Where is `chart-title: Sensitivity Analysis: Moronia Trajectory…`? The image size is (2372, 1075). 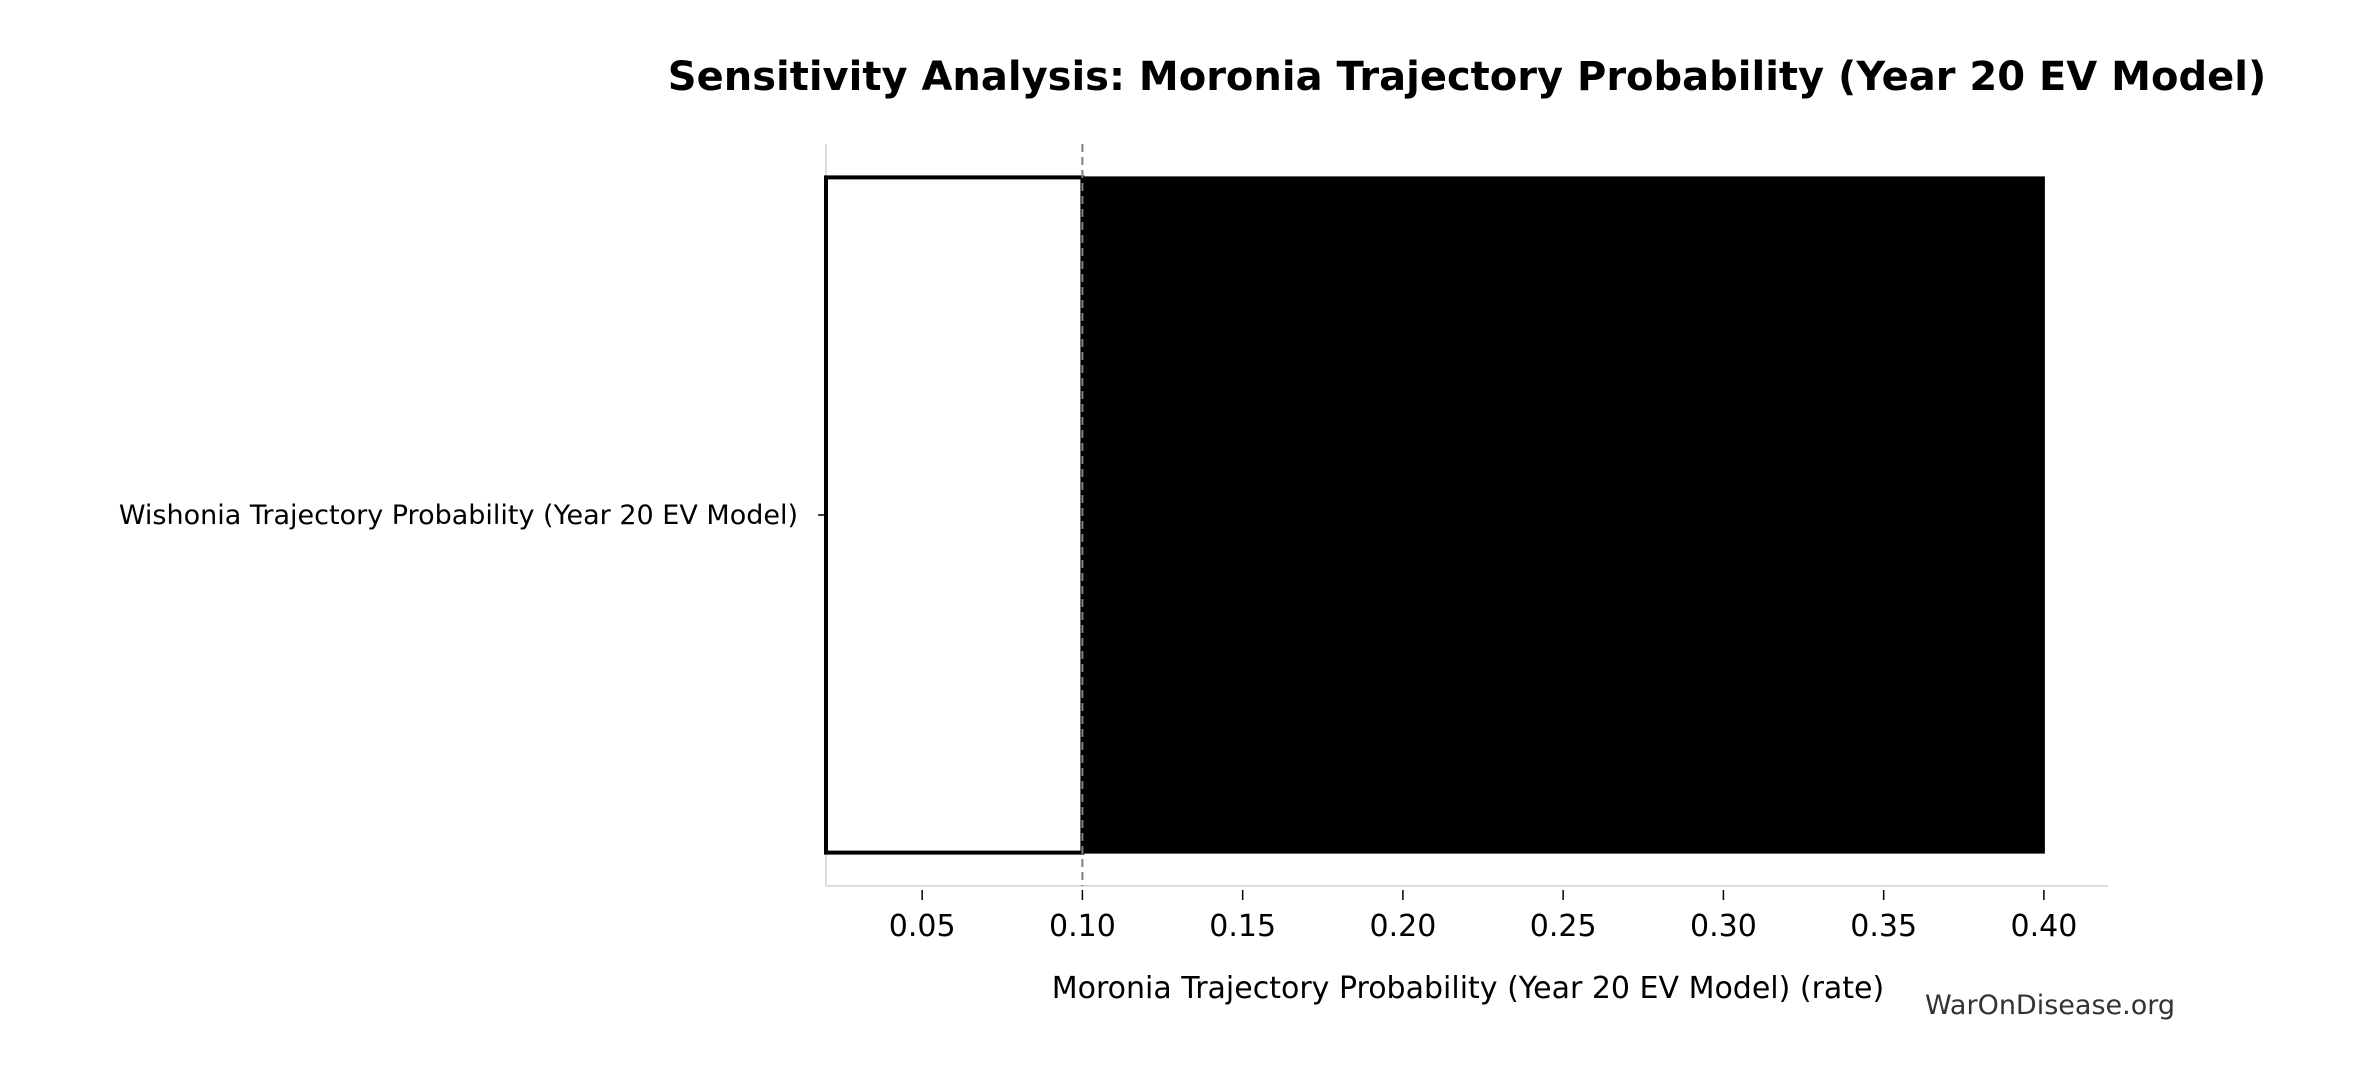 chart-title: Sensitivity Analysis: Moronia Trajectory… is located at coordinates (1467, 77).